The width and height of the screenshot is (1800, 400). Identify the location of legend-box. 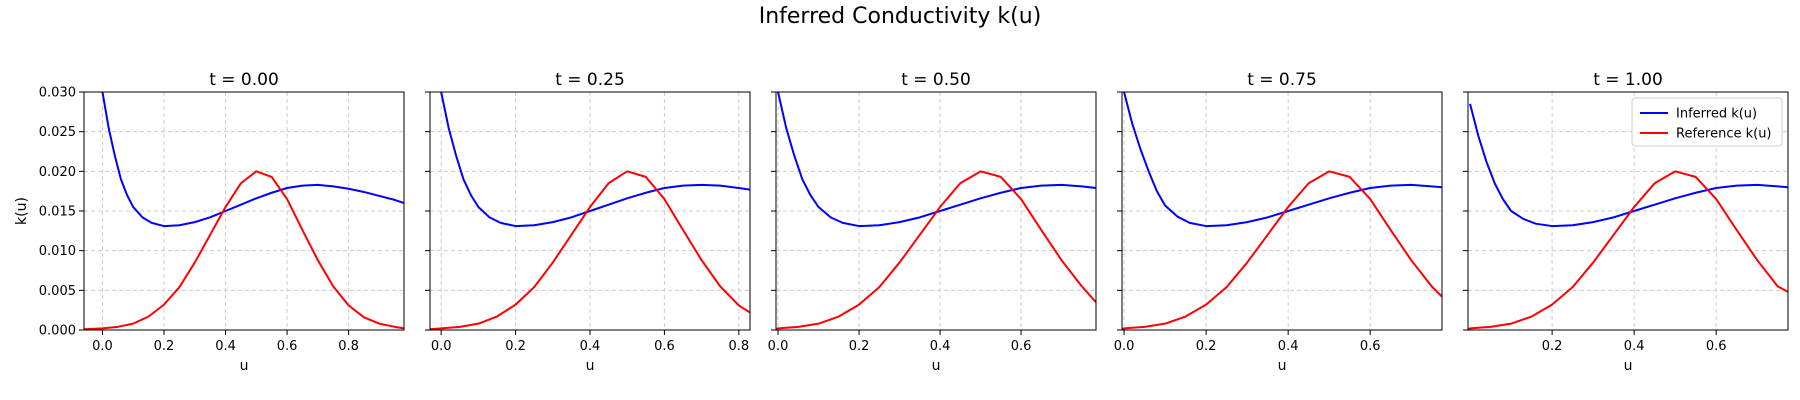
(1707, 122).